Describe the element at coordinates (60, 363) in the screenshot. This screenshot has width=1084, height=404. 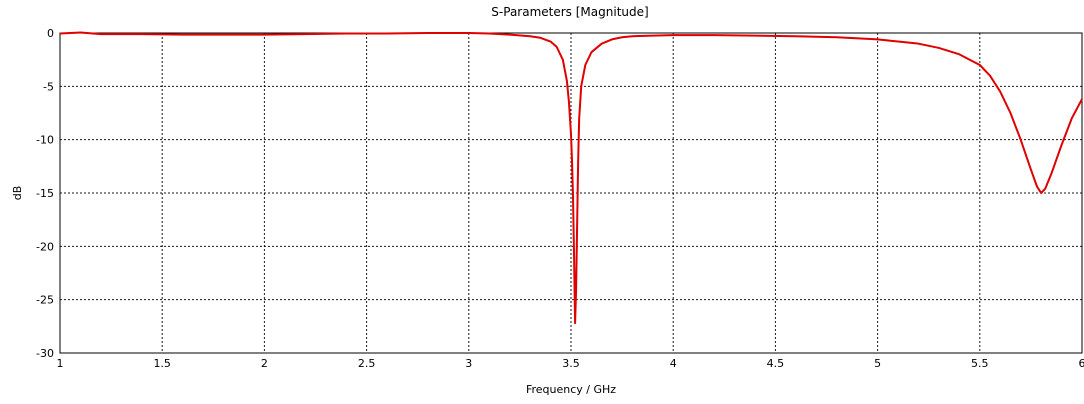
I see `x-tick-label: 1` at that location.